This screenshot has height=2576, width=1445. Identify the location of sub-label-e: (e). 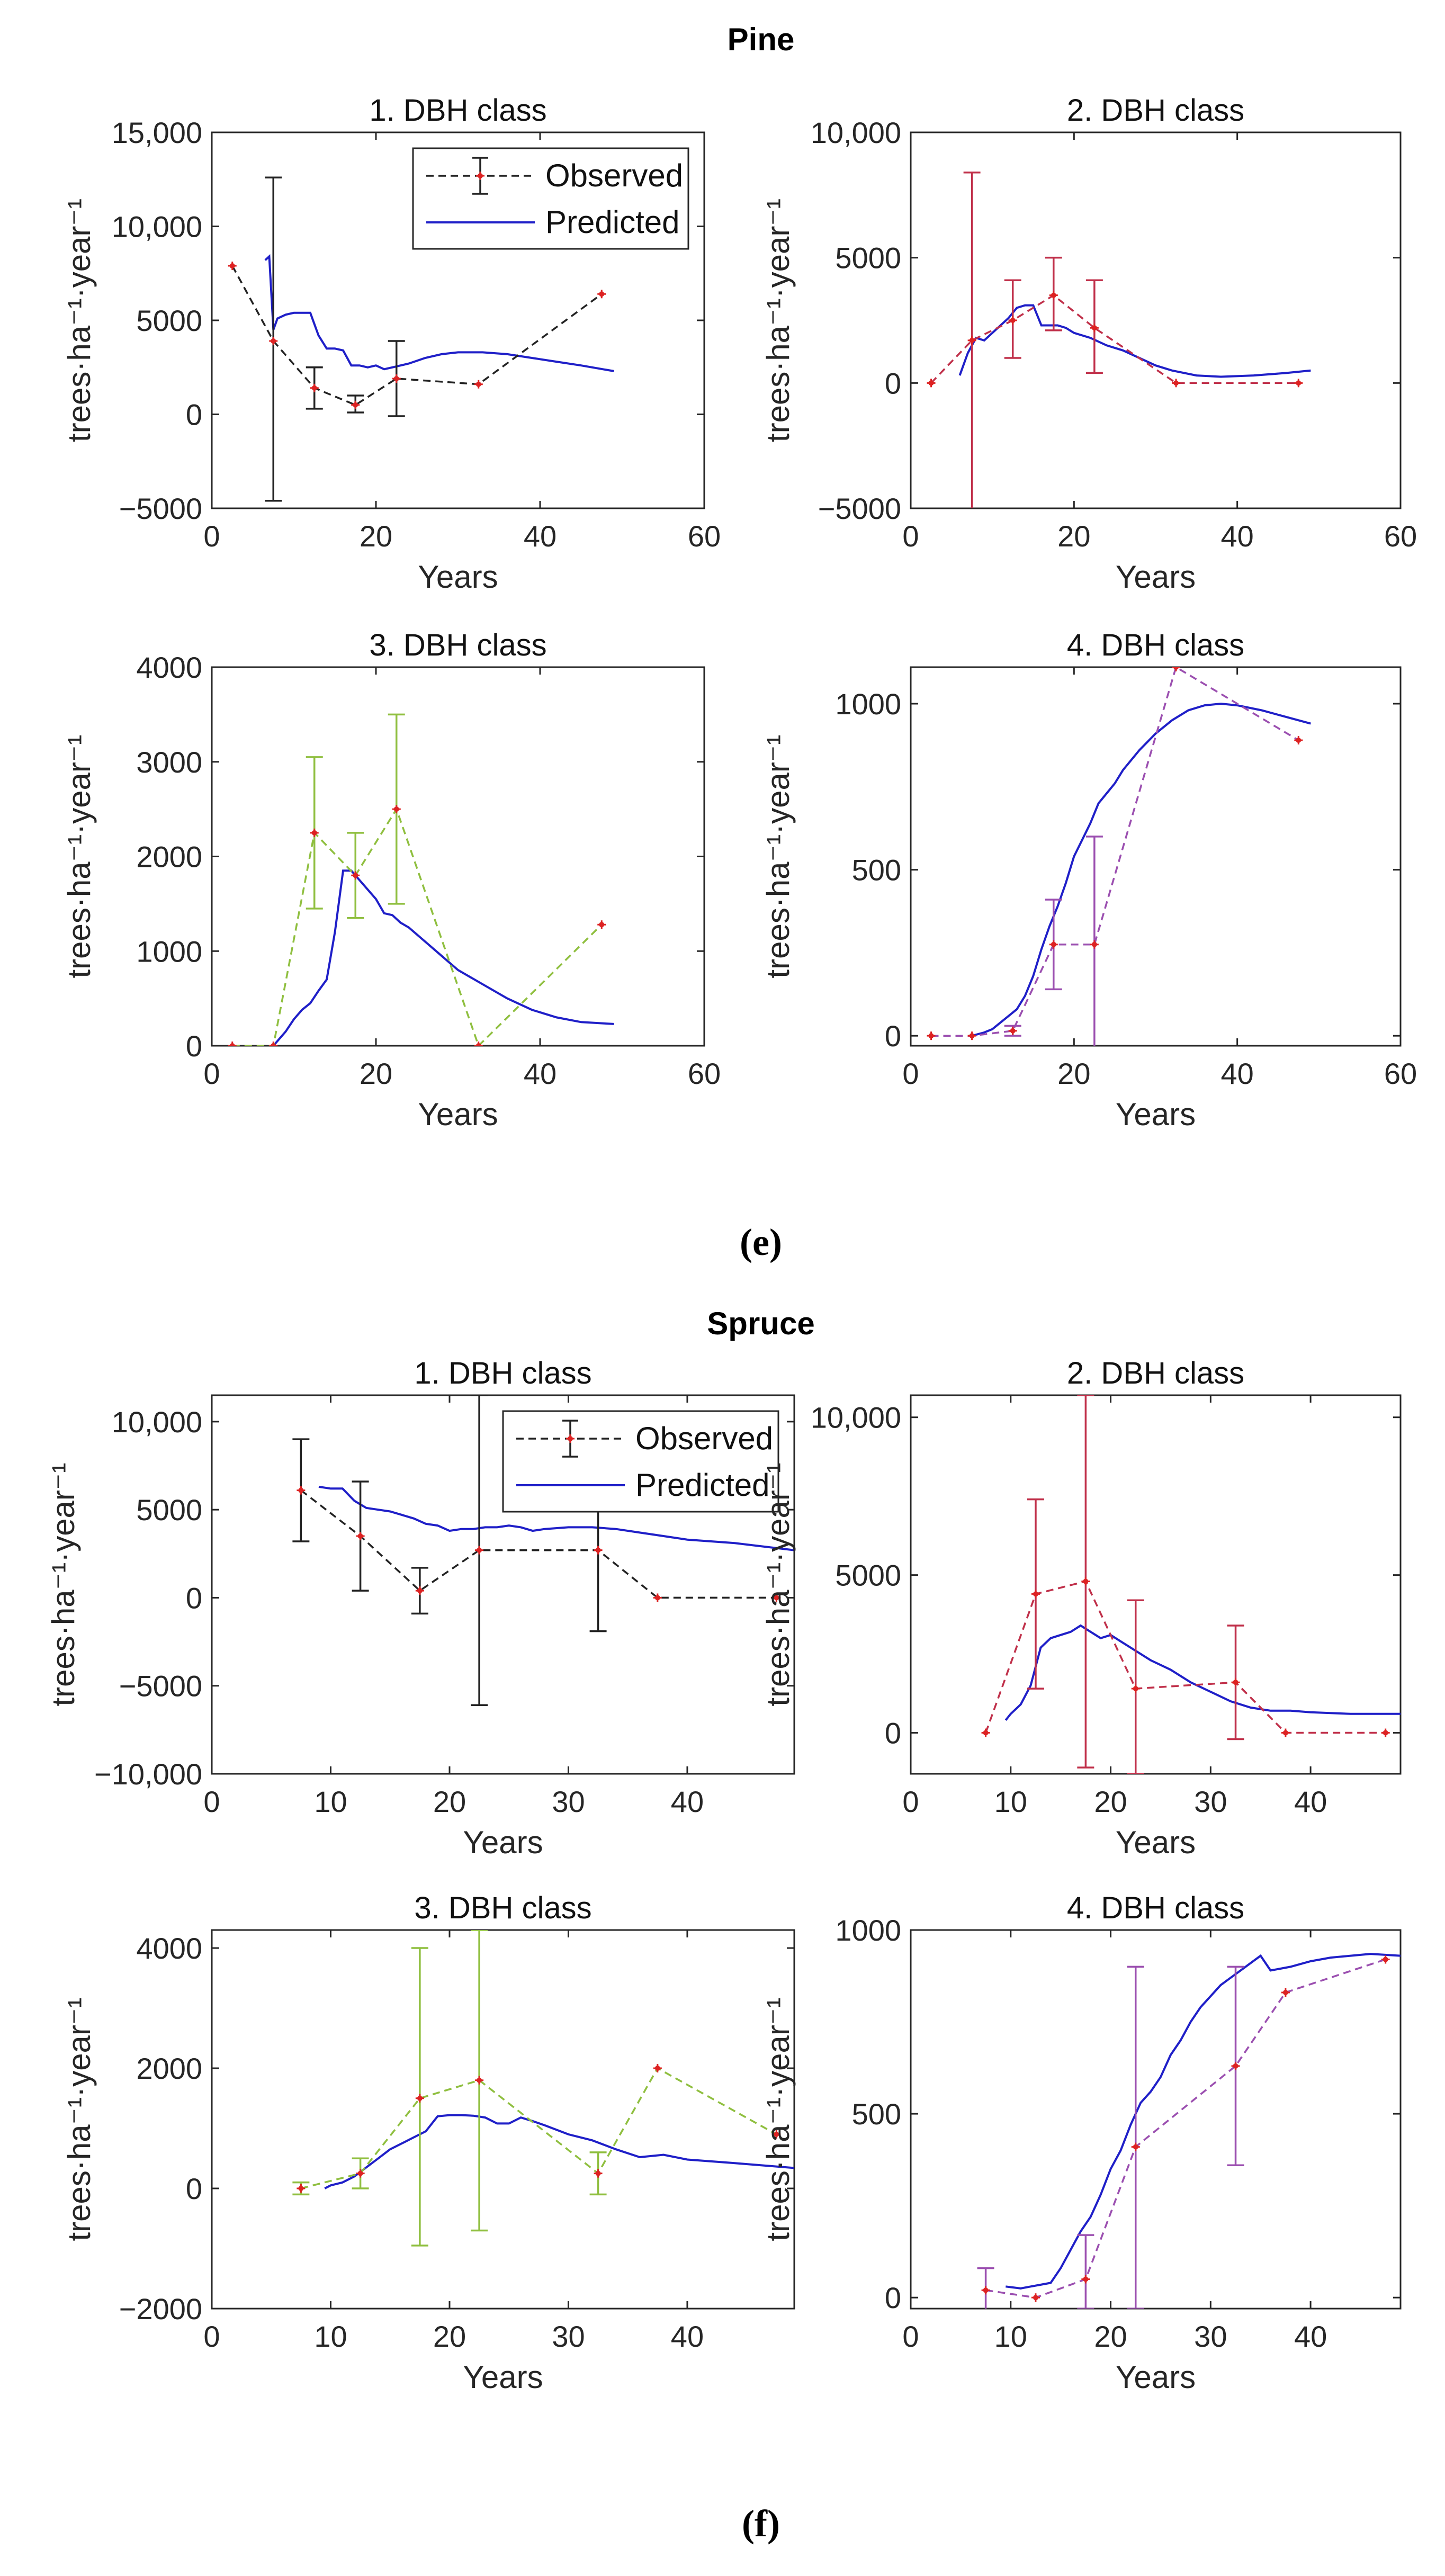
(761, 1242).